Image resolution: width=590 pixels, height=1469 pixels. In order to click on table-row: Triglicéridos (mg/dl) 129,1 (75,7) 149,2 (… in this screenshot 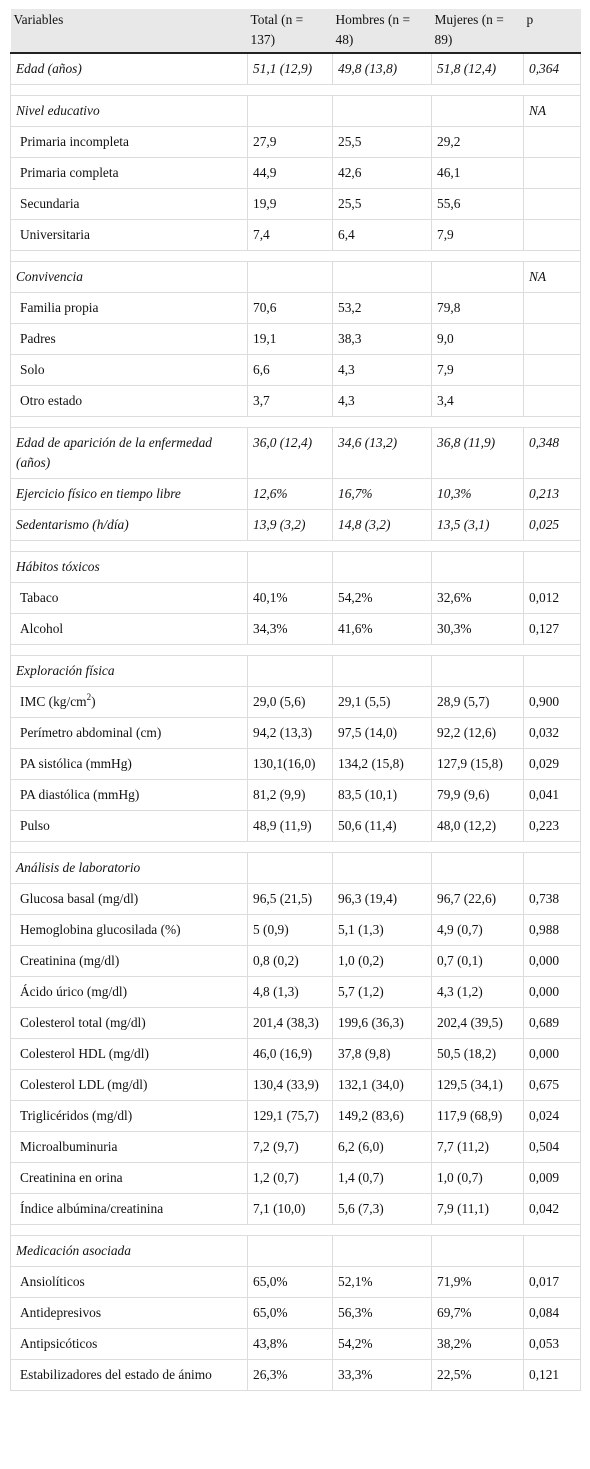, I will do `click(295, 1116)`.